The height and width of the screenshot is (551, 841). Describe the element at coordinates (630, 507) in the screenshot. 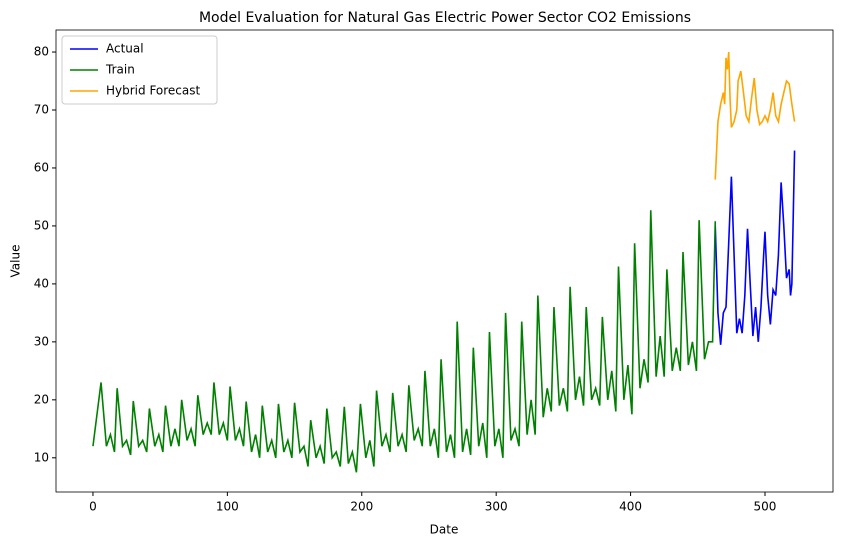

I see `x-tick-label: 400` at that location.